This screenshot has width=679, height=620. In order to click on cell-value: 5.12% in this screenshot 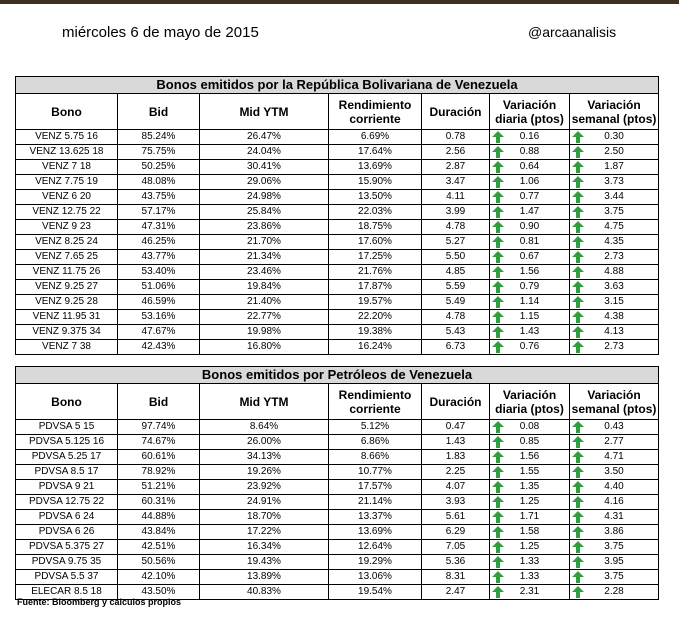, I will do `click(375, 426)`.